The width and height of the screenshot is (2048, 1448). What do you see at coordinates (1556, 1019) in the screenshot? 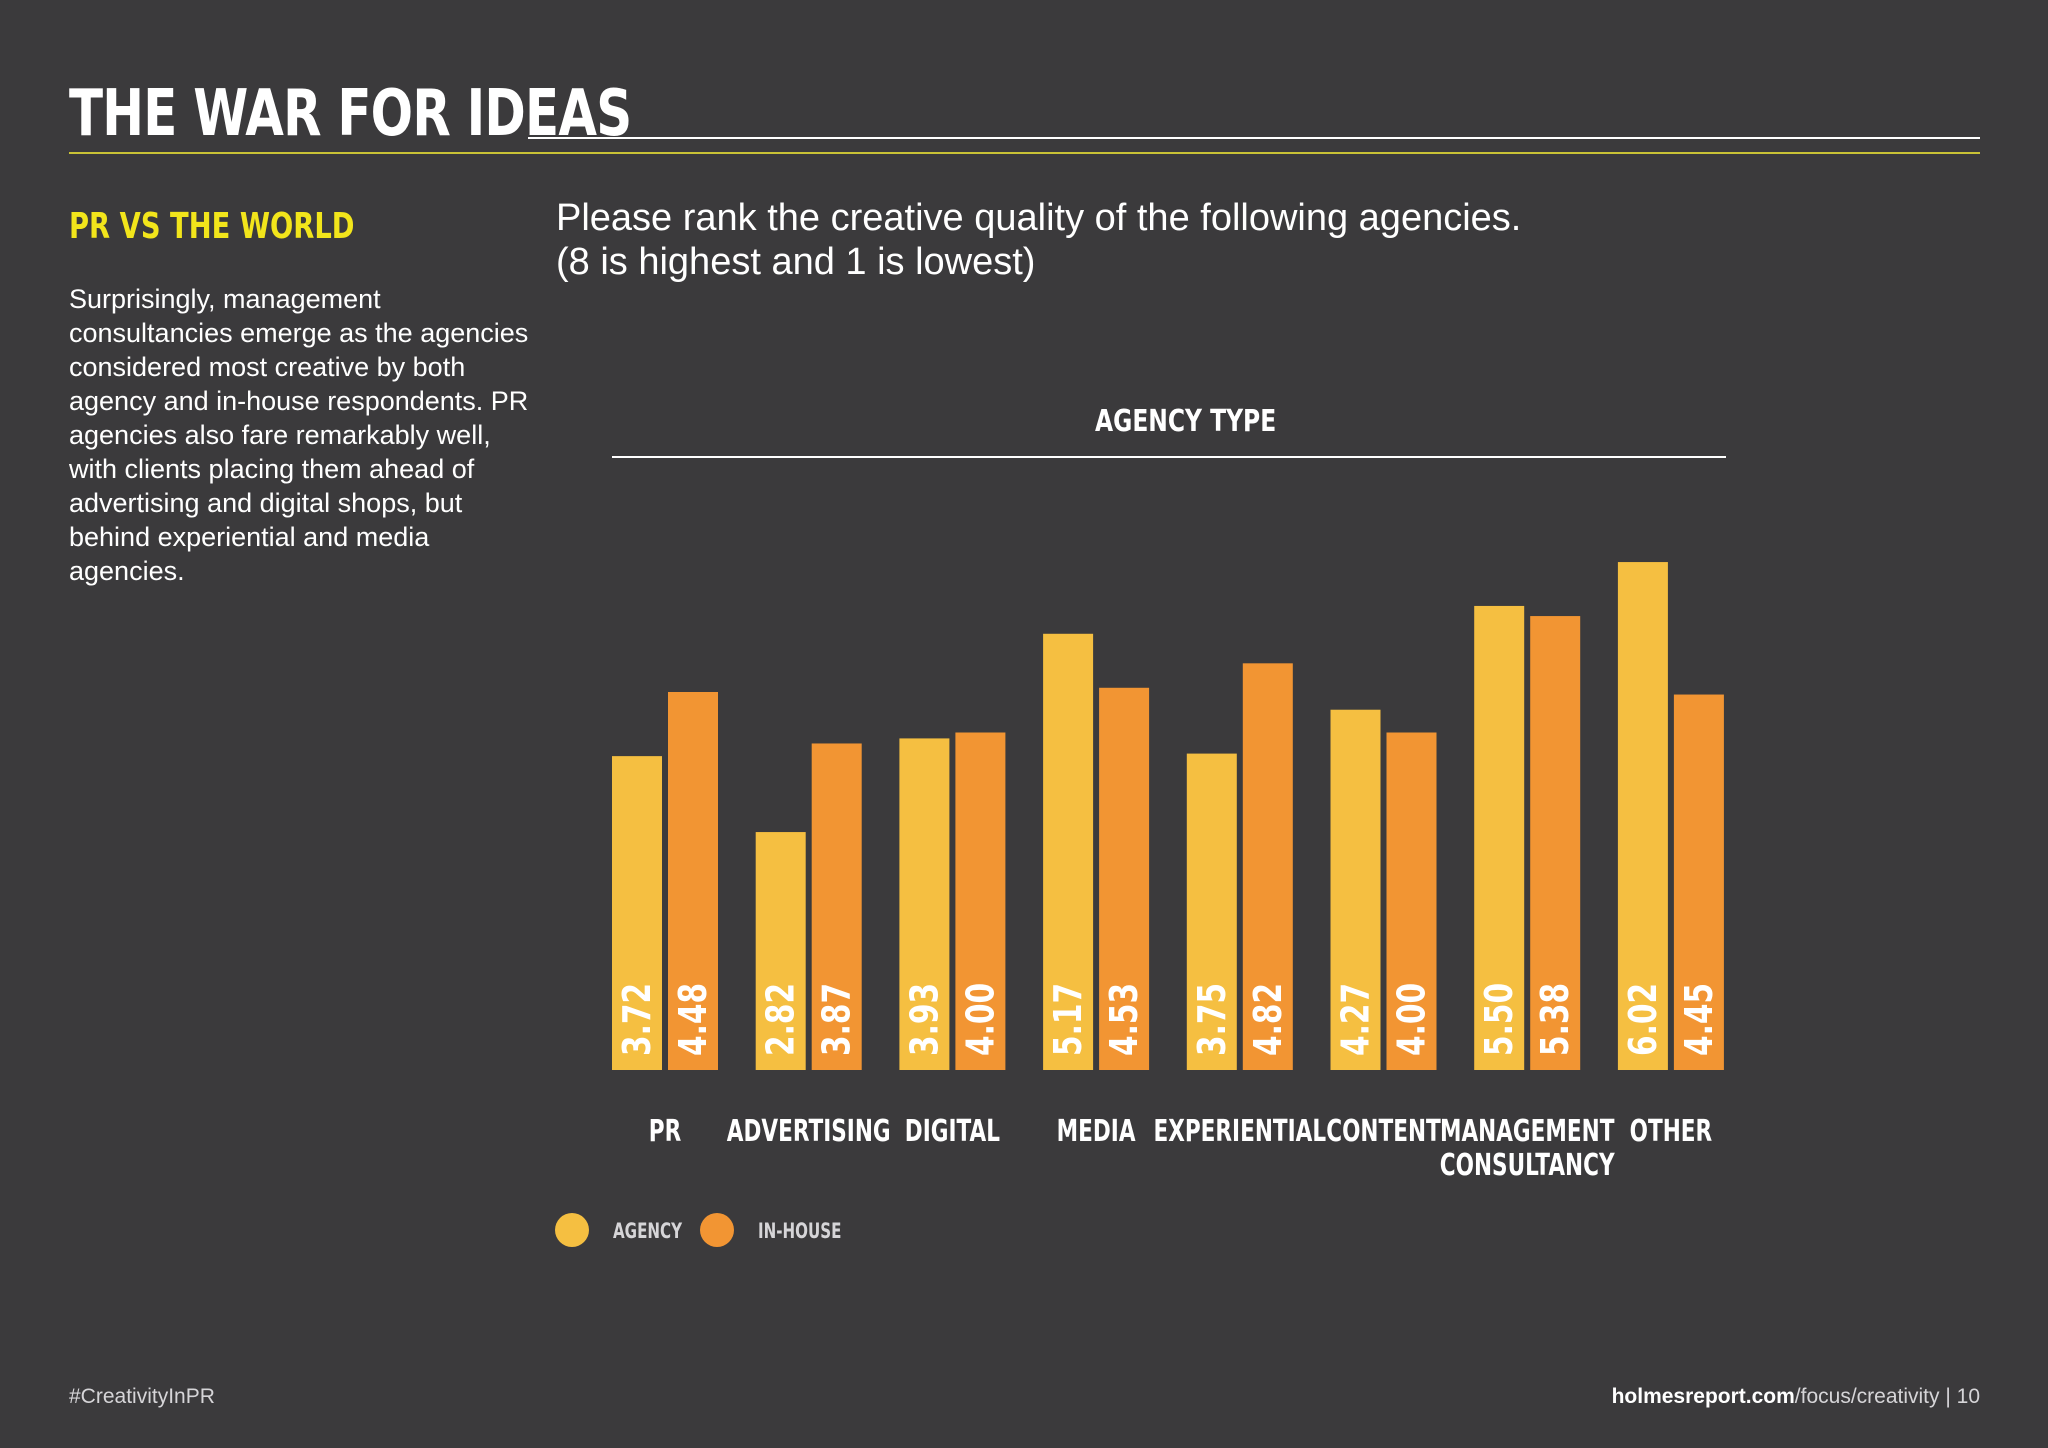
I see `bar-value-label: 5.38` at bounding box center [1556, 1019].